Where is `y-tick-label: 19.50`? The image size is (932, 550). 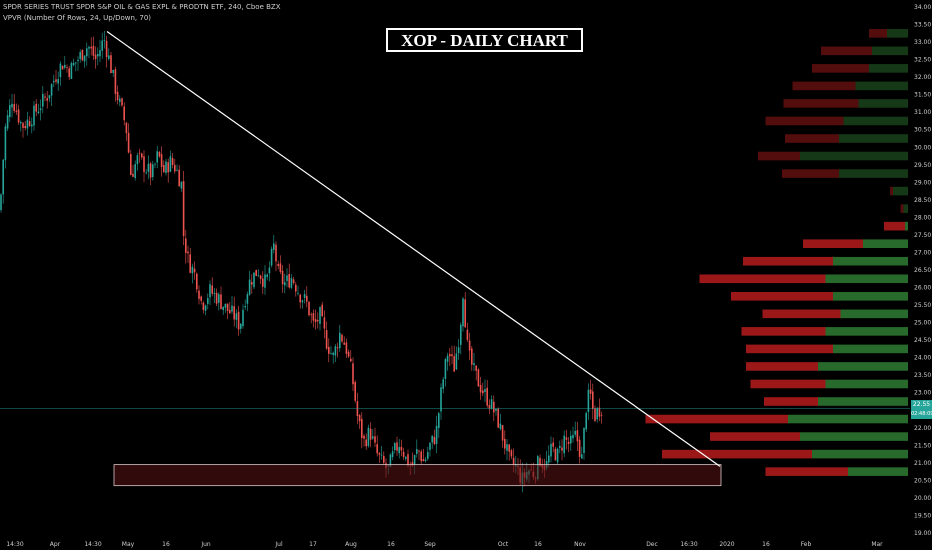 y-tick-label: 19.50 is located at coordinates (922, 515).